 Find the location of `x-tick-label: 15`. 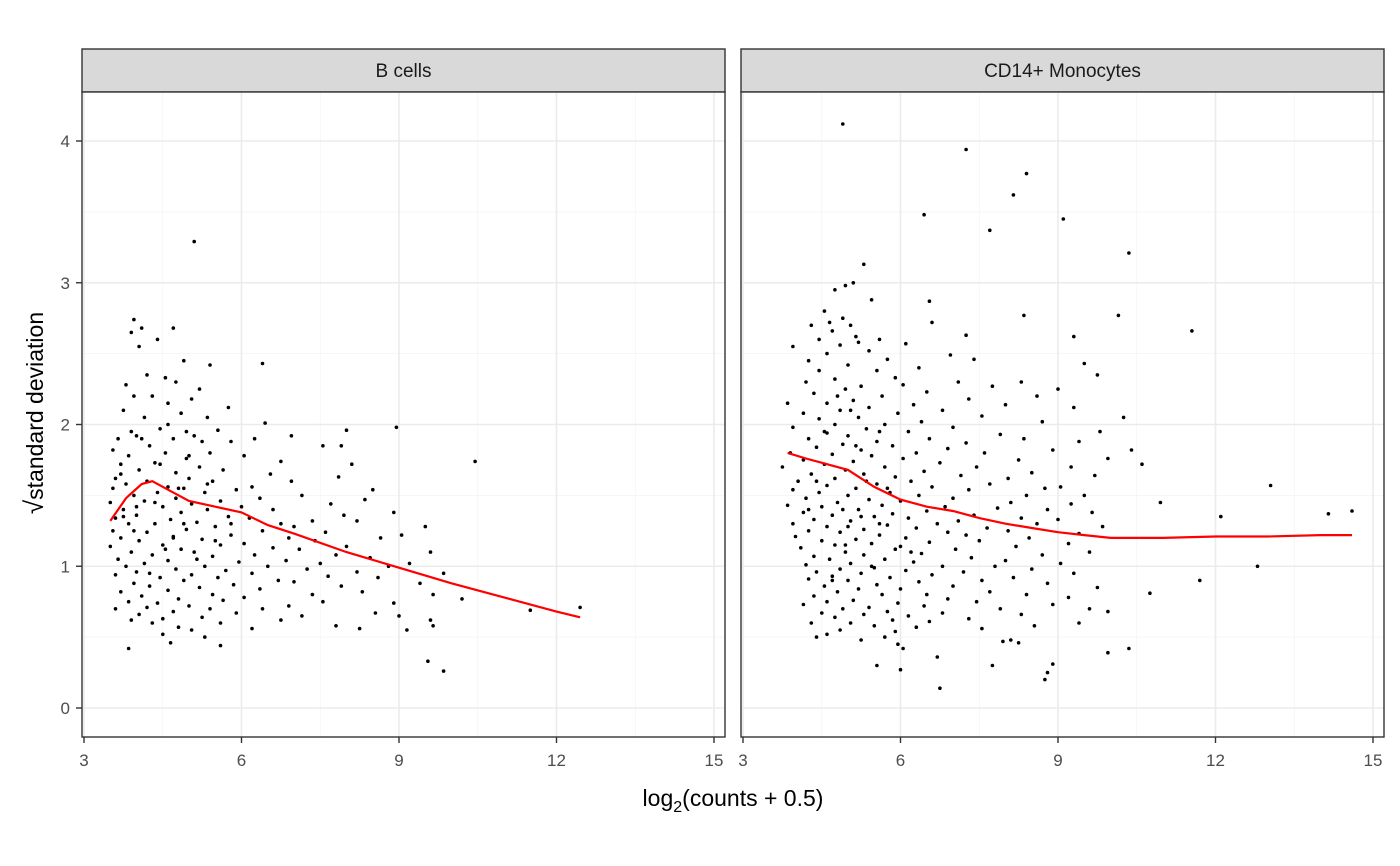

x-tick-label: 15 is located at coordinates (714, 760).